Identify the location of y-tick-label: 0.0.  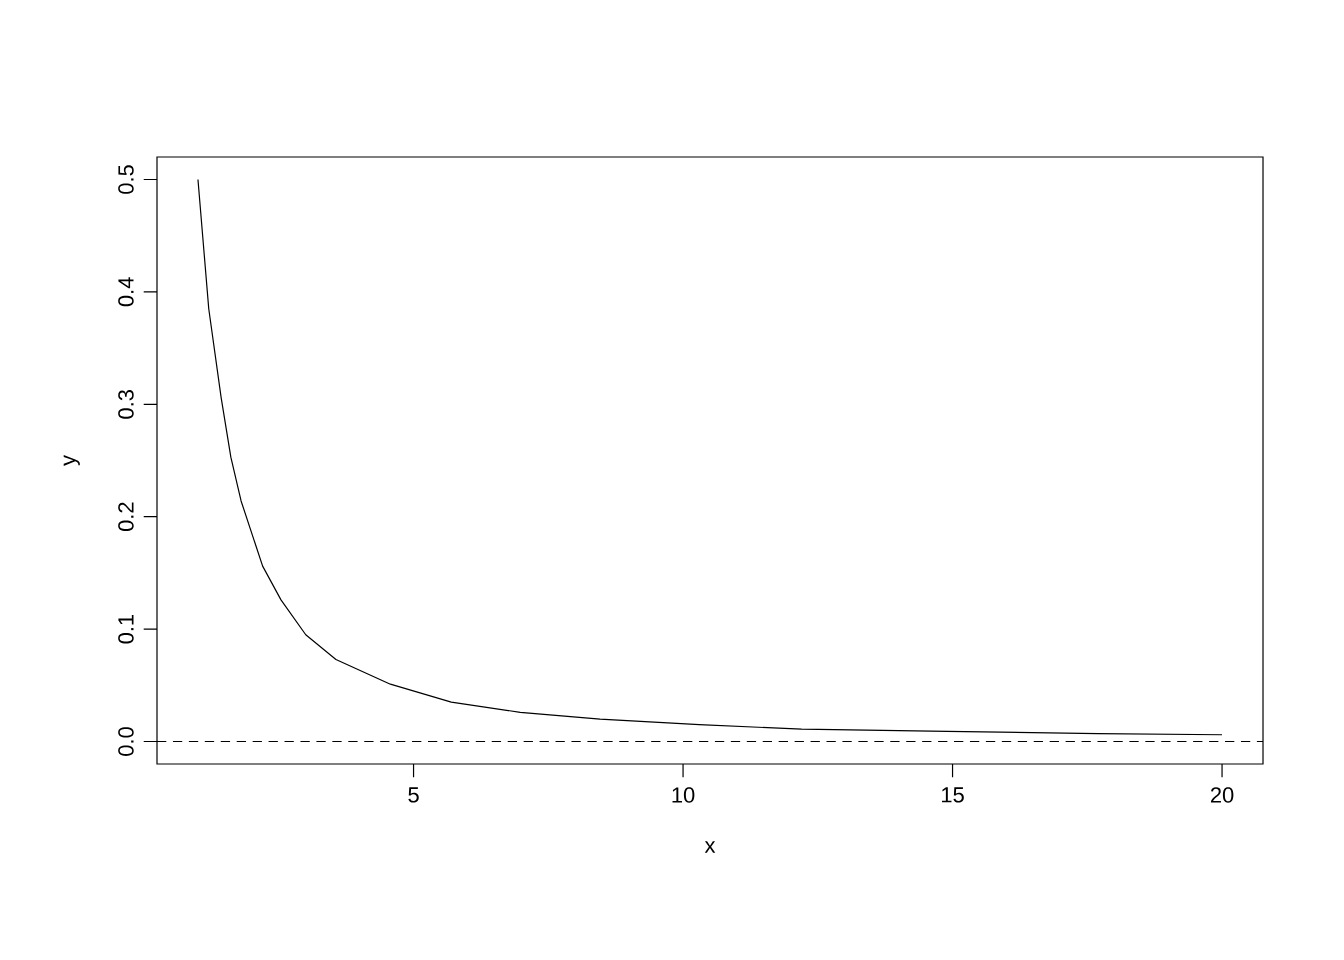
(126, 741).